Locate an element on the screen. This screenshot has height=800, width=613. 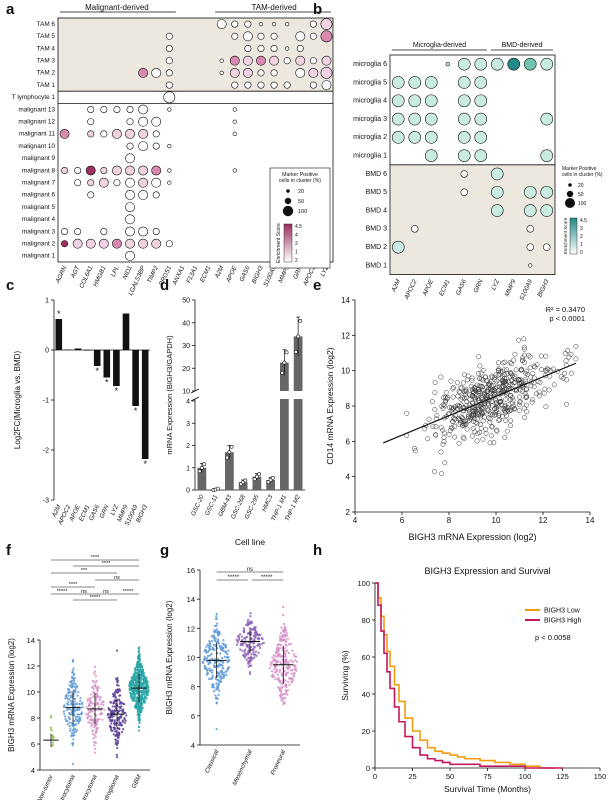
gene-label: AGRN is located at coordinates (61, 274).